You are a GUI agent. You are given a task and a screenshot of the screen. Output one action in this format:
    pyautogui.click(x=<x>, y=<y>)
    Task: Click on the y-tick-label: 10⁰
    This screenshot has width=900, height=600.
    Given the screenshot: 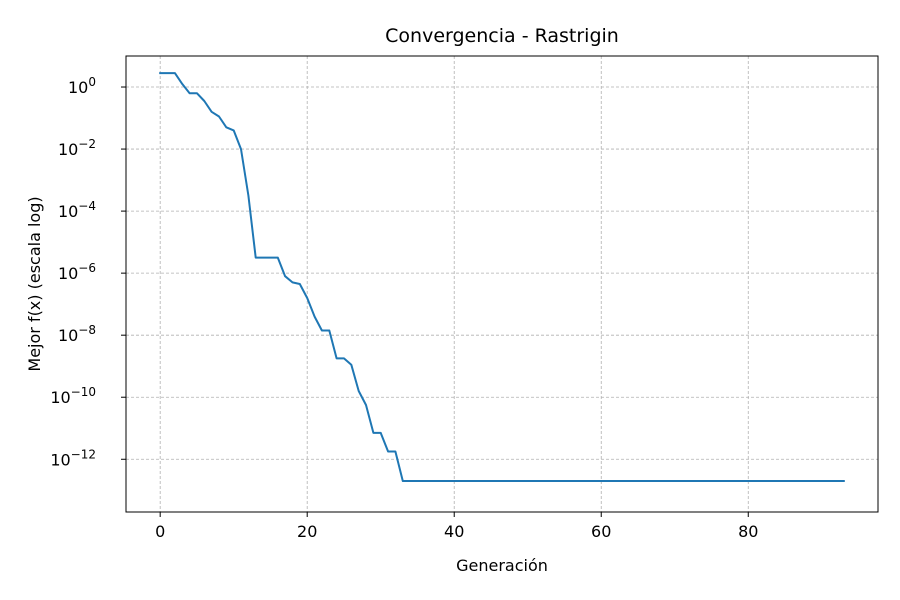 What is the action you would take?
    pyautogui.click(x=82, y=86)
    